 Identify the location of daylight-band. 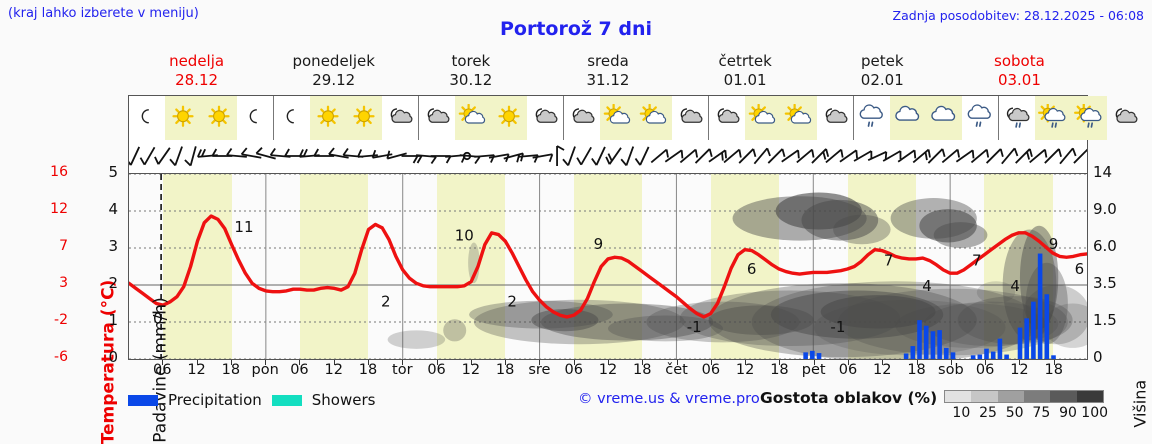
(608, 266).